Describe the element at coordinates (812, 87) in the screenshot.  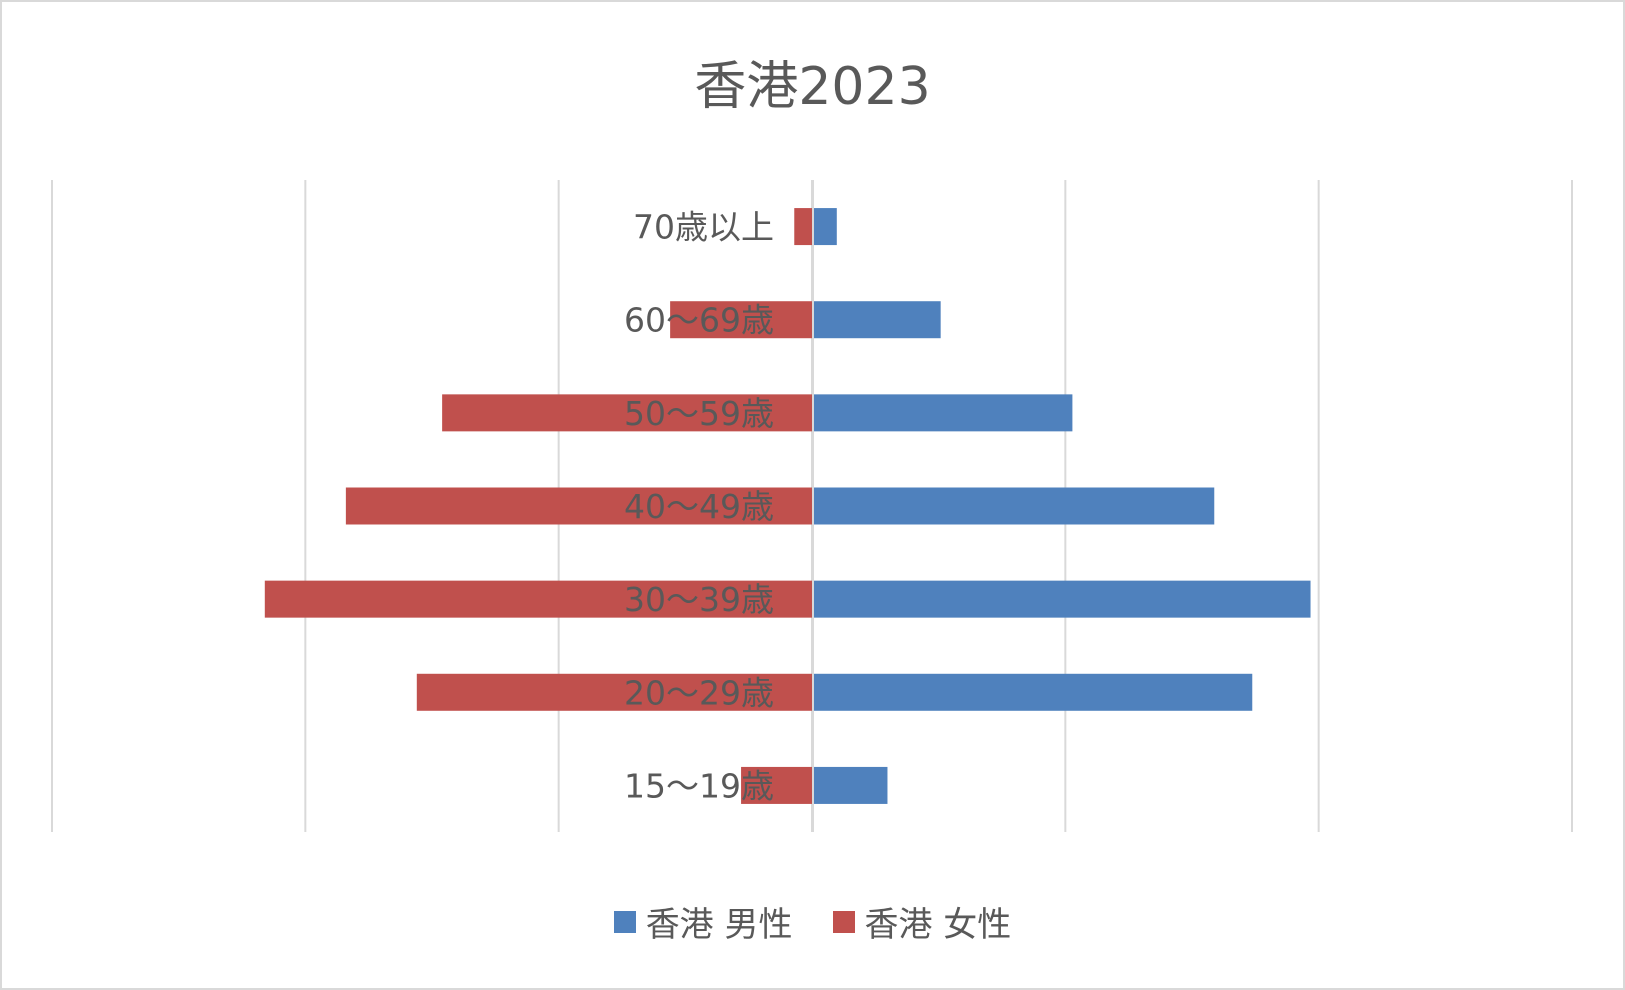
I see `chart-title: 香港2023` at that location.